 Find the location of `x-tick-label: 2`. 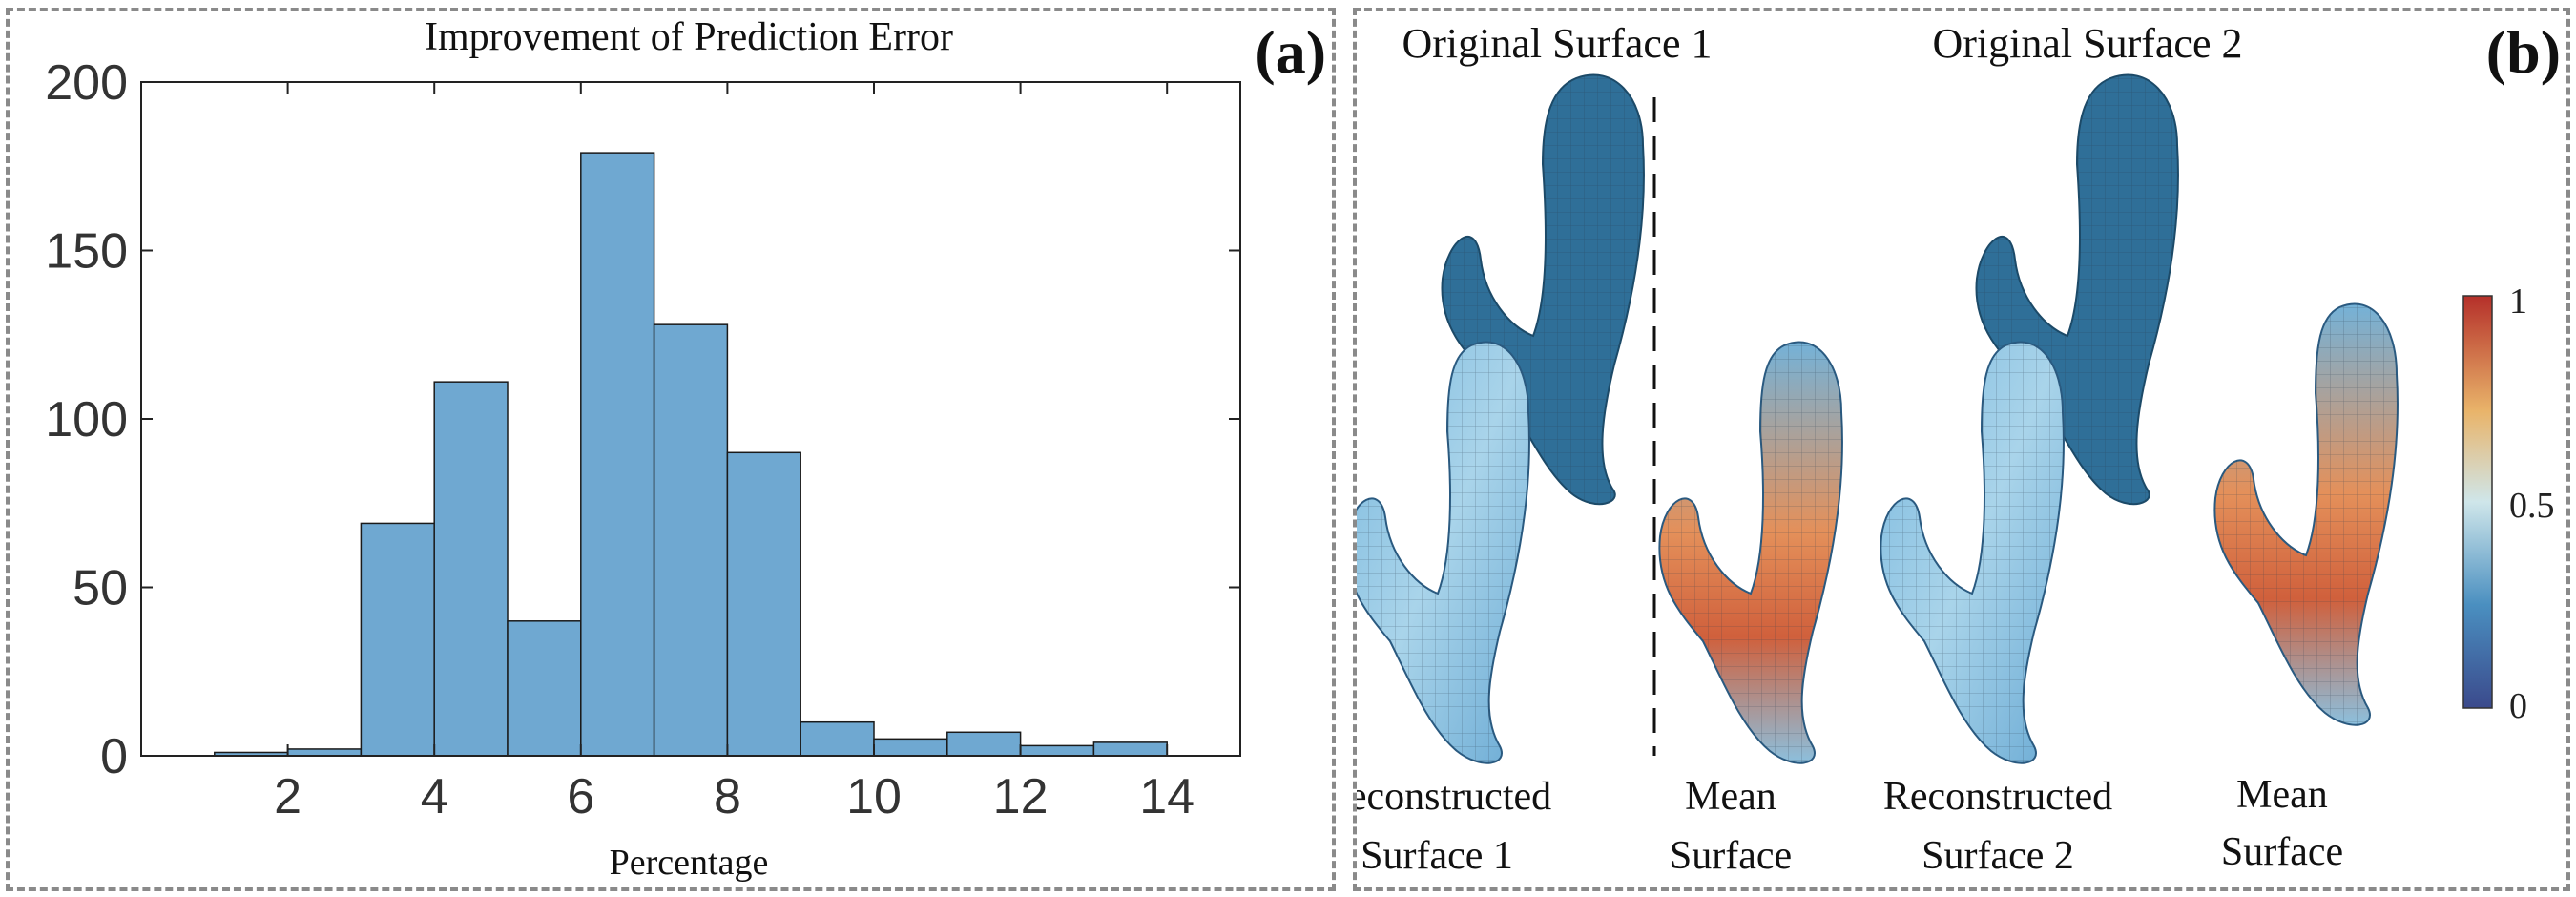

x-tick-label: 2 is located at coordinates (287, 796).